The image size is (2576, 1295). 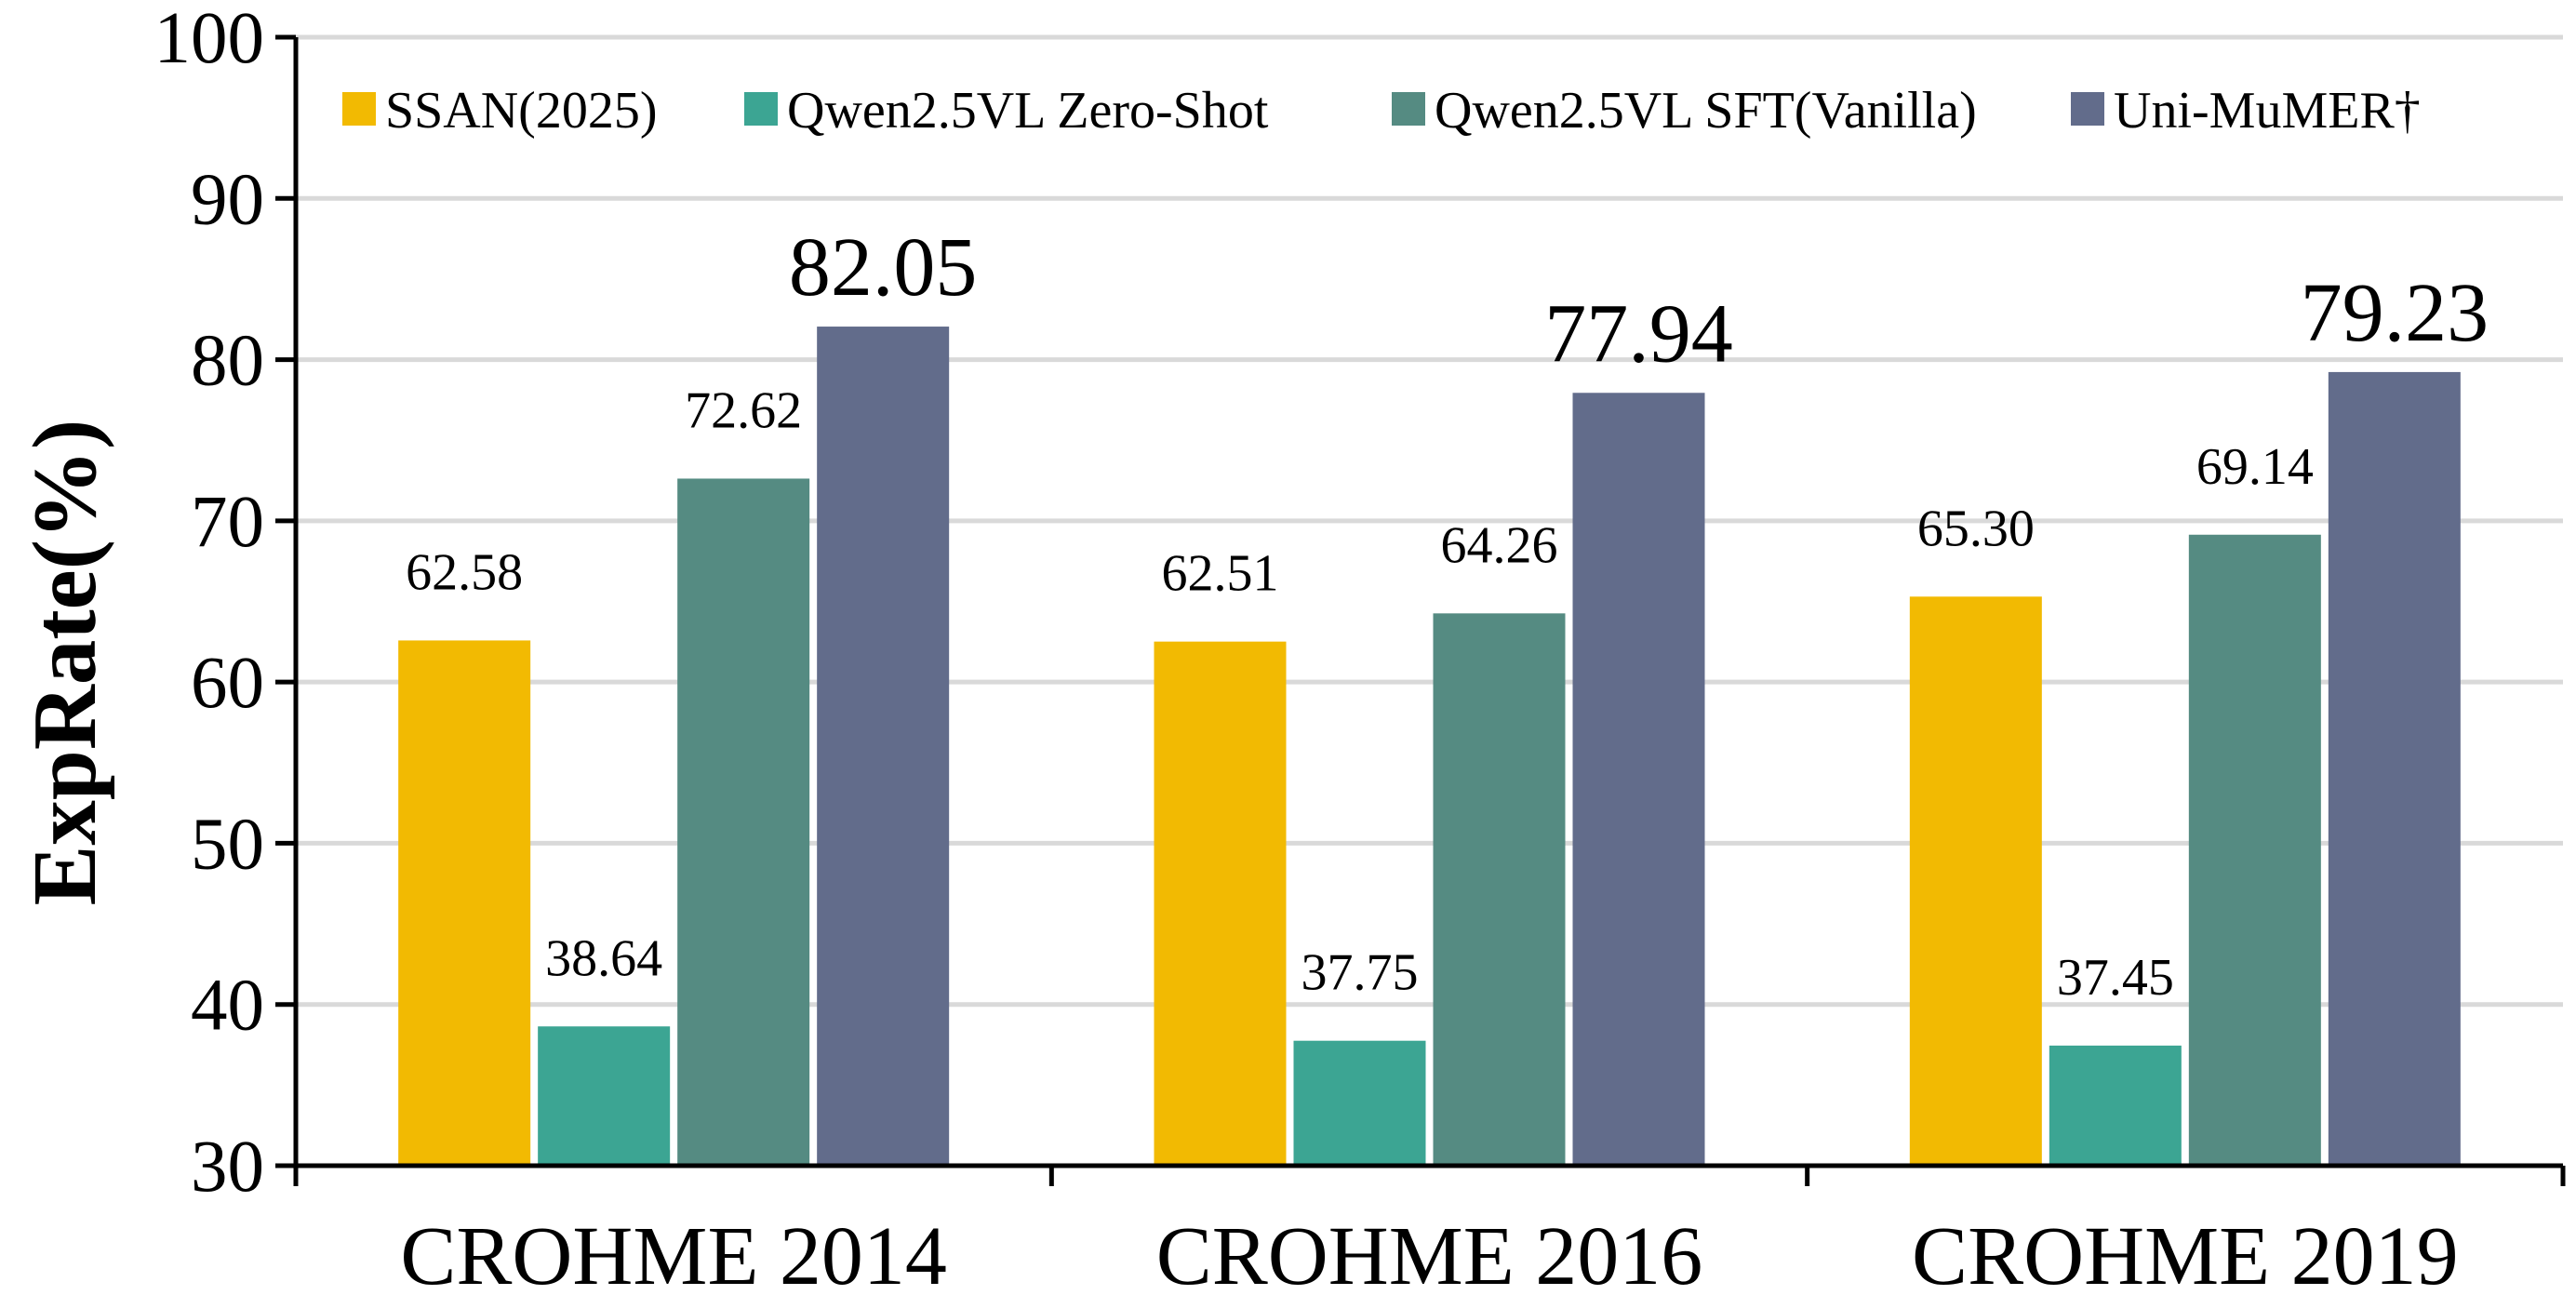 What do you see at coordinates (464, 903) in the screenshot?
I see `bar-ssan-2025--0` at bounding box center [464, 903].